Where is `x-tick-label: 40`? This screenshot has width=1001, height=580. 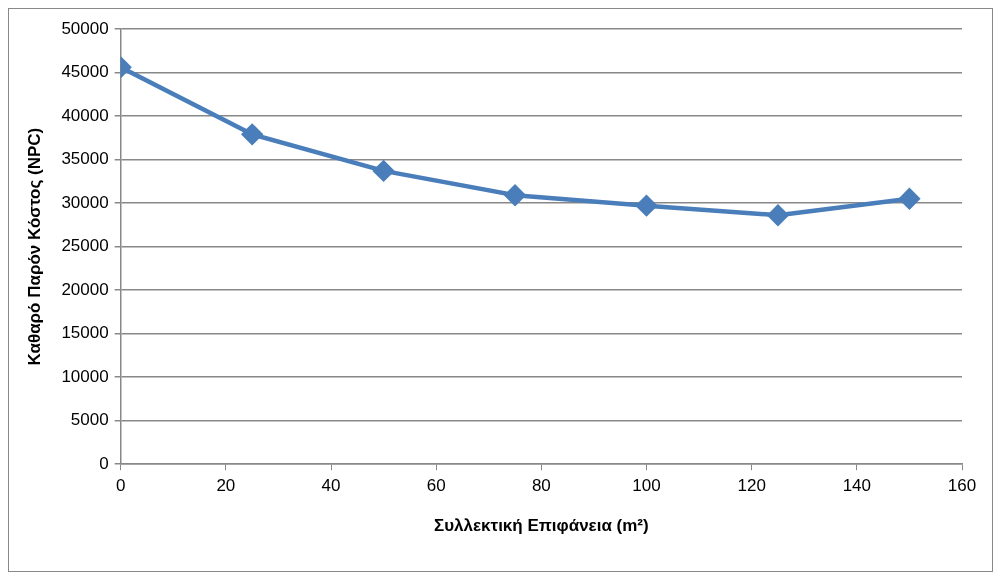 x-tick-label: 40 is located at coordinates (331, 486).